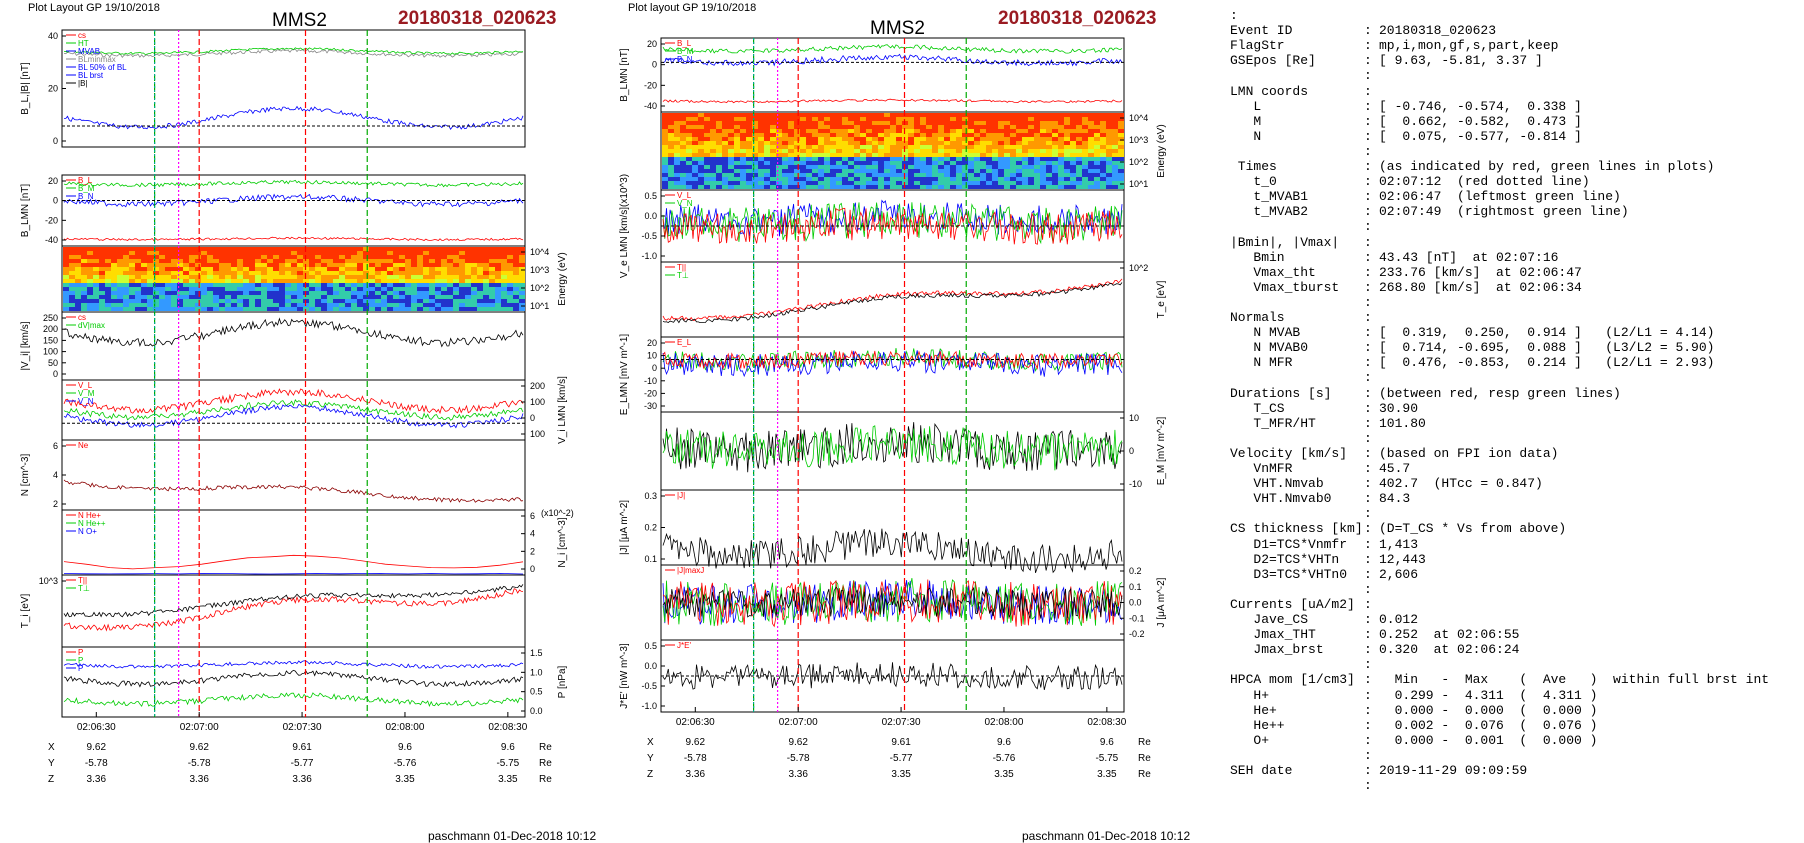 This screenshot has width=1804, height=843. What do you see at coordinates (539, 270) in the screenshot?
I see `y-tick-label: 10^3` at bounding box center [539, 270].